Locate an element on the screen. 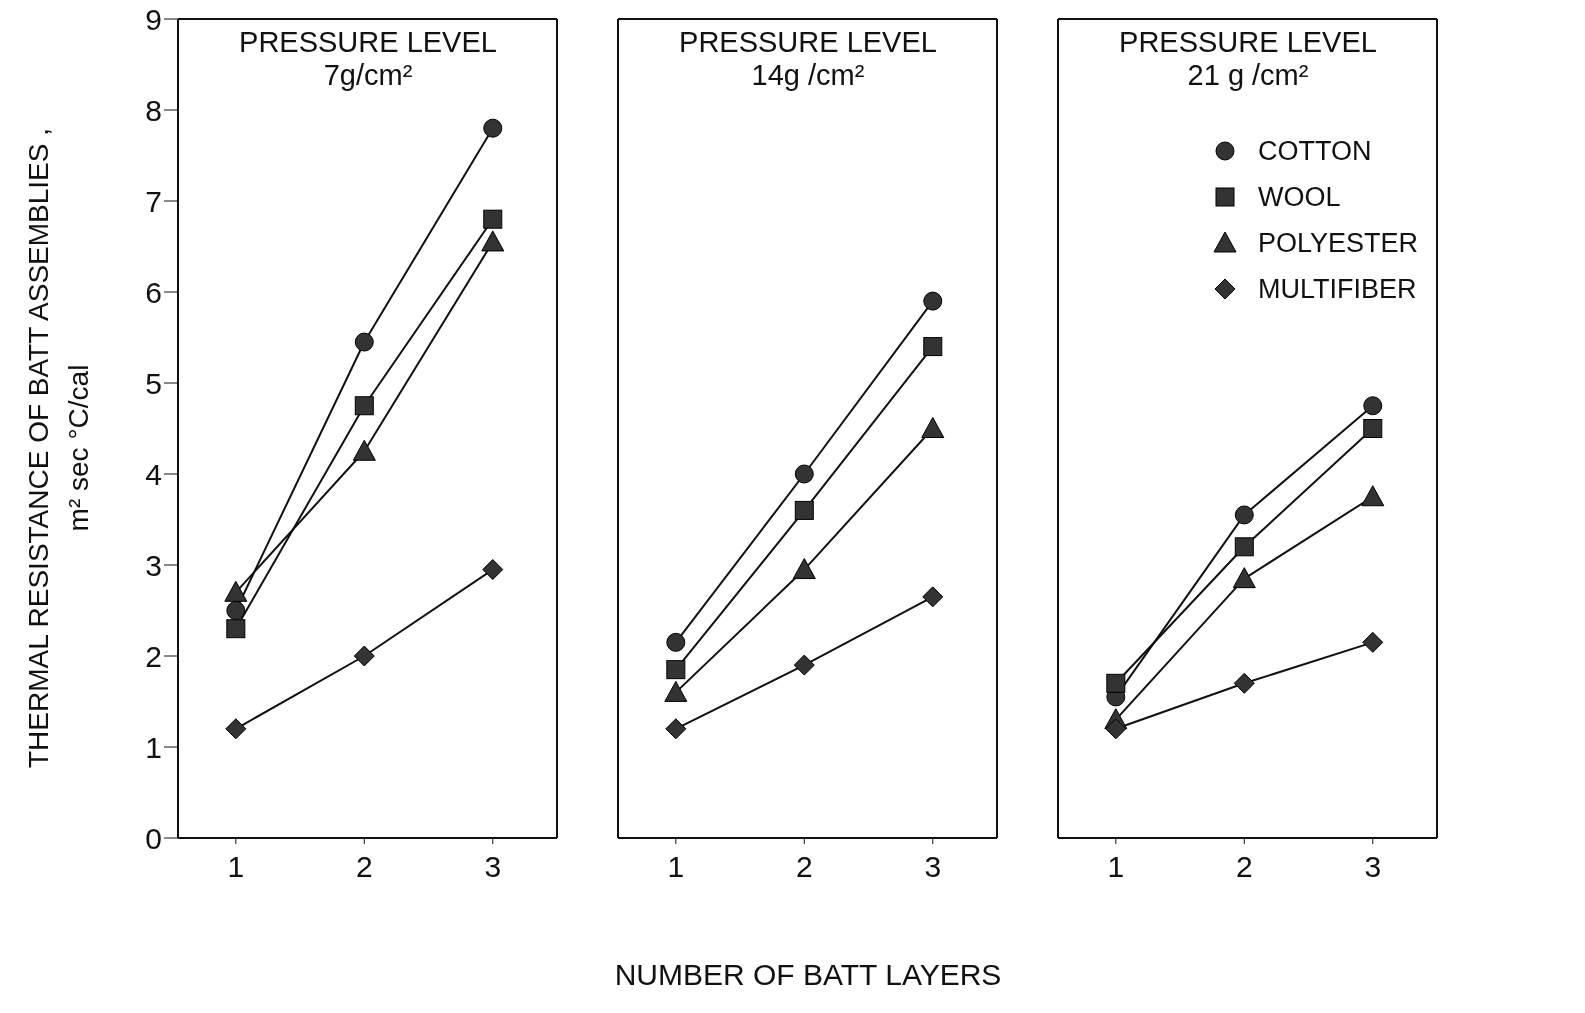  y-tick-label: 1 is located at coordinates (153, 747).